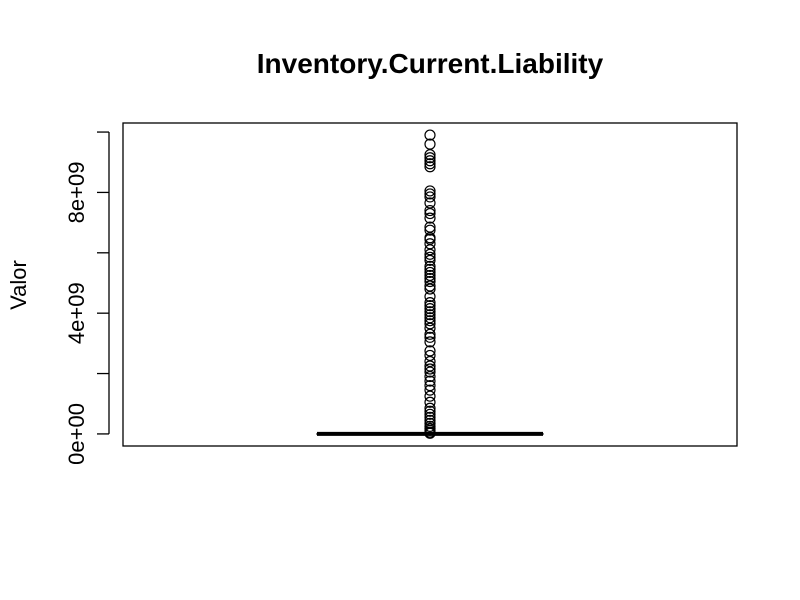  I want to click on y-axis-label: Valor, so click(18, 285).